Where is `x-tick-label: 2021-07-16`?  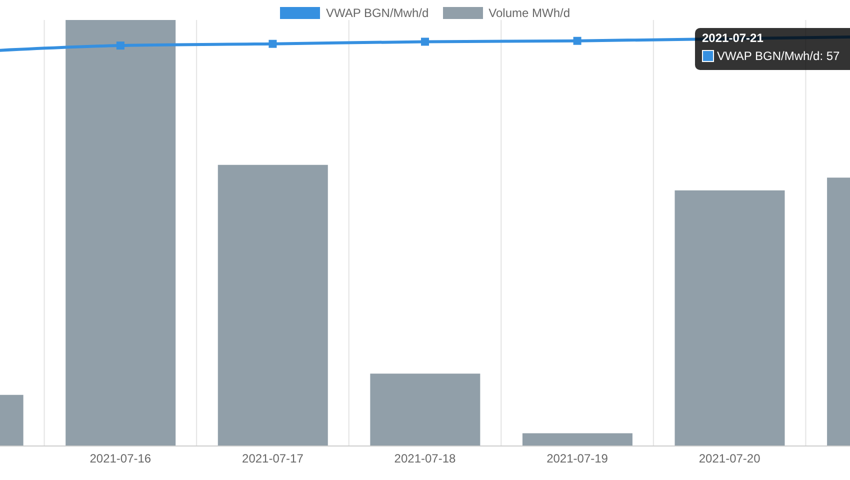
x-tick-label: 2021-07-16 is located at coordinates (121, 459).